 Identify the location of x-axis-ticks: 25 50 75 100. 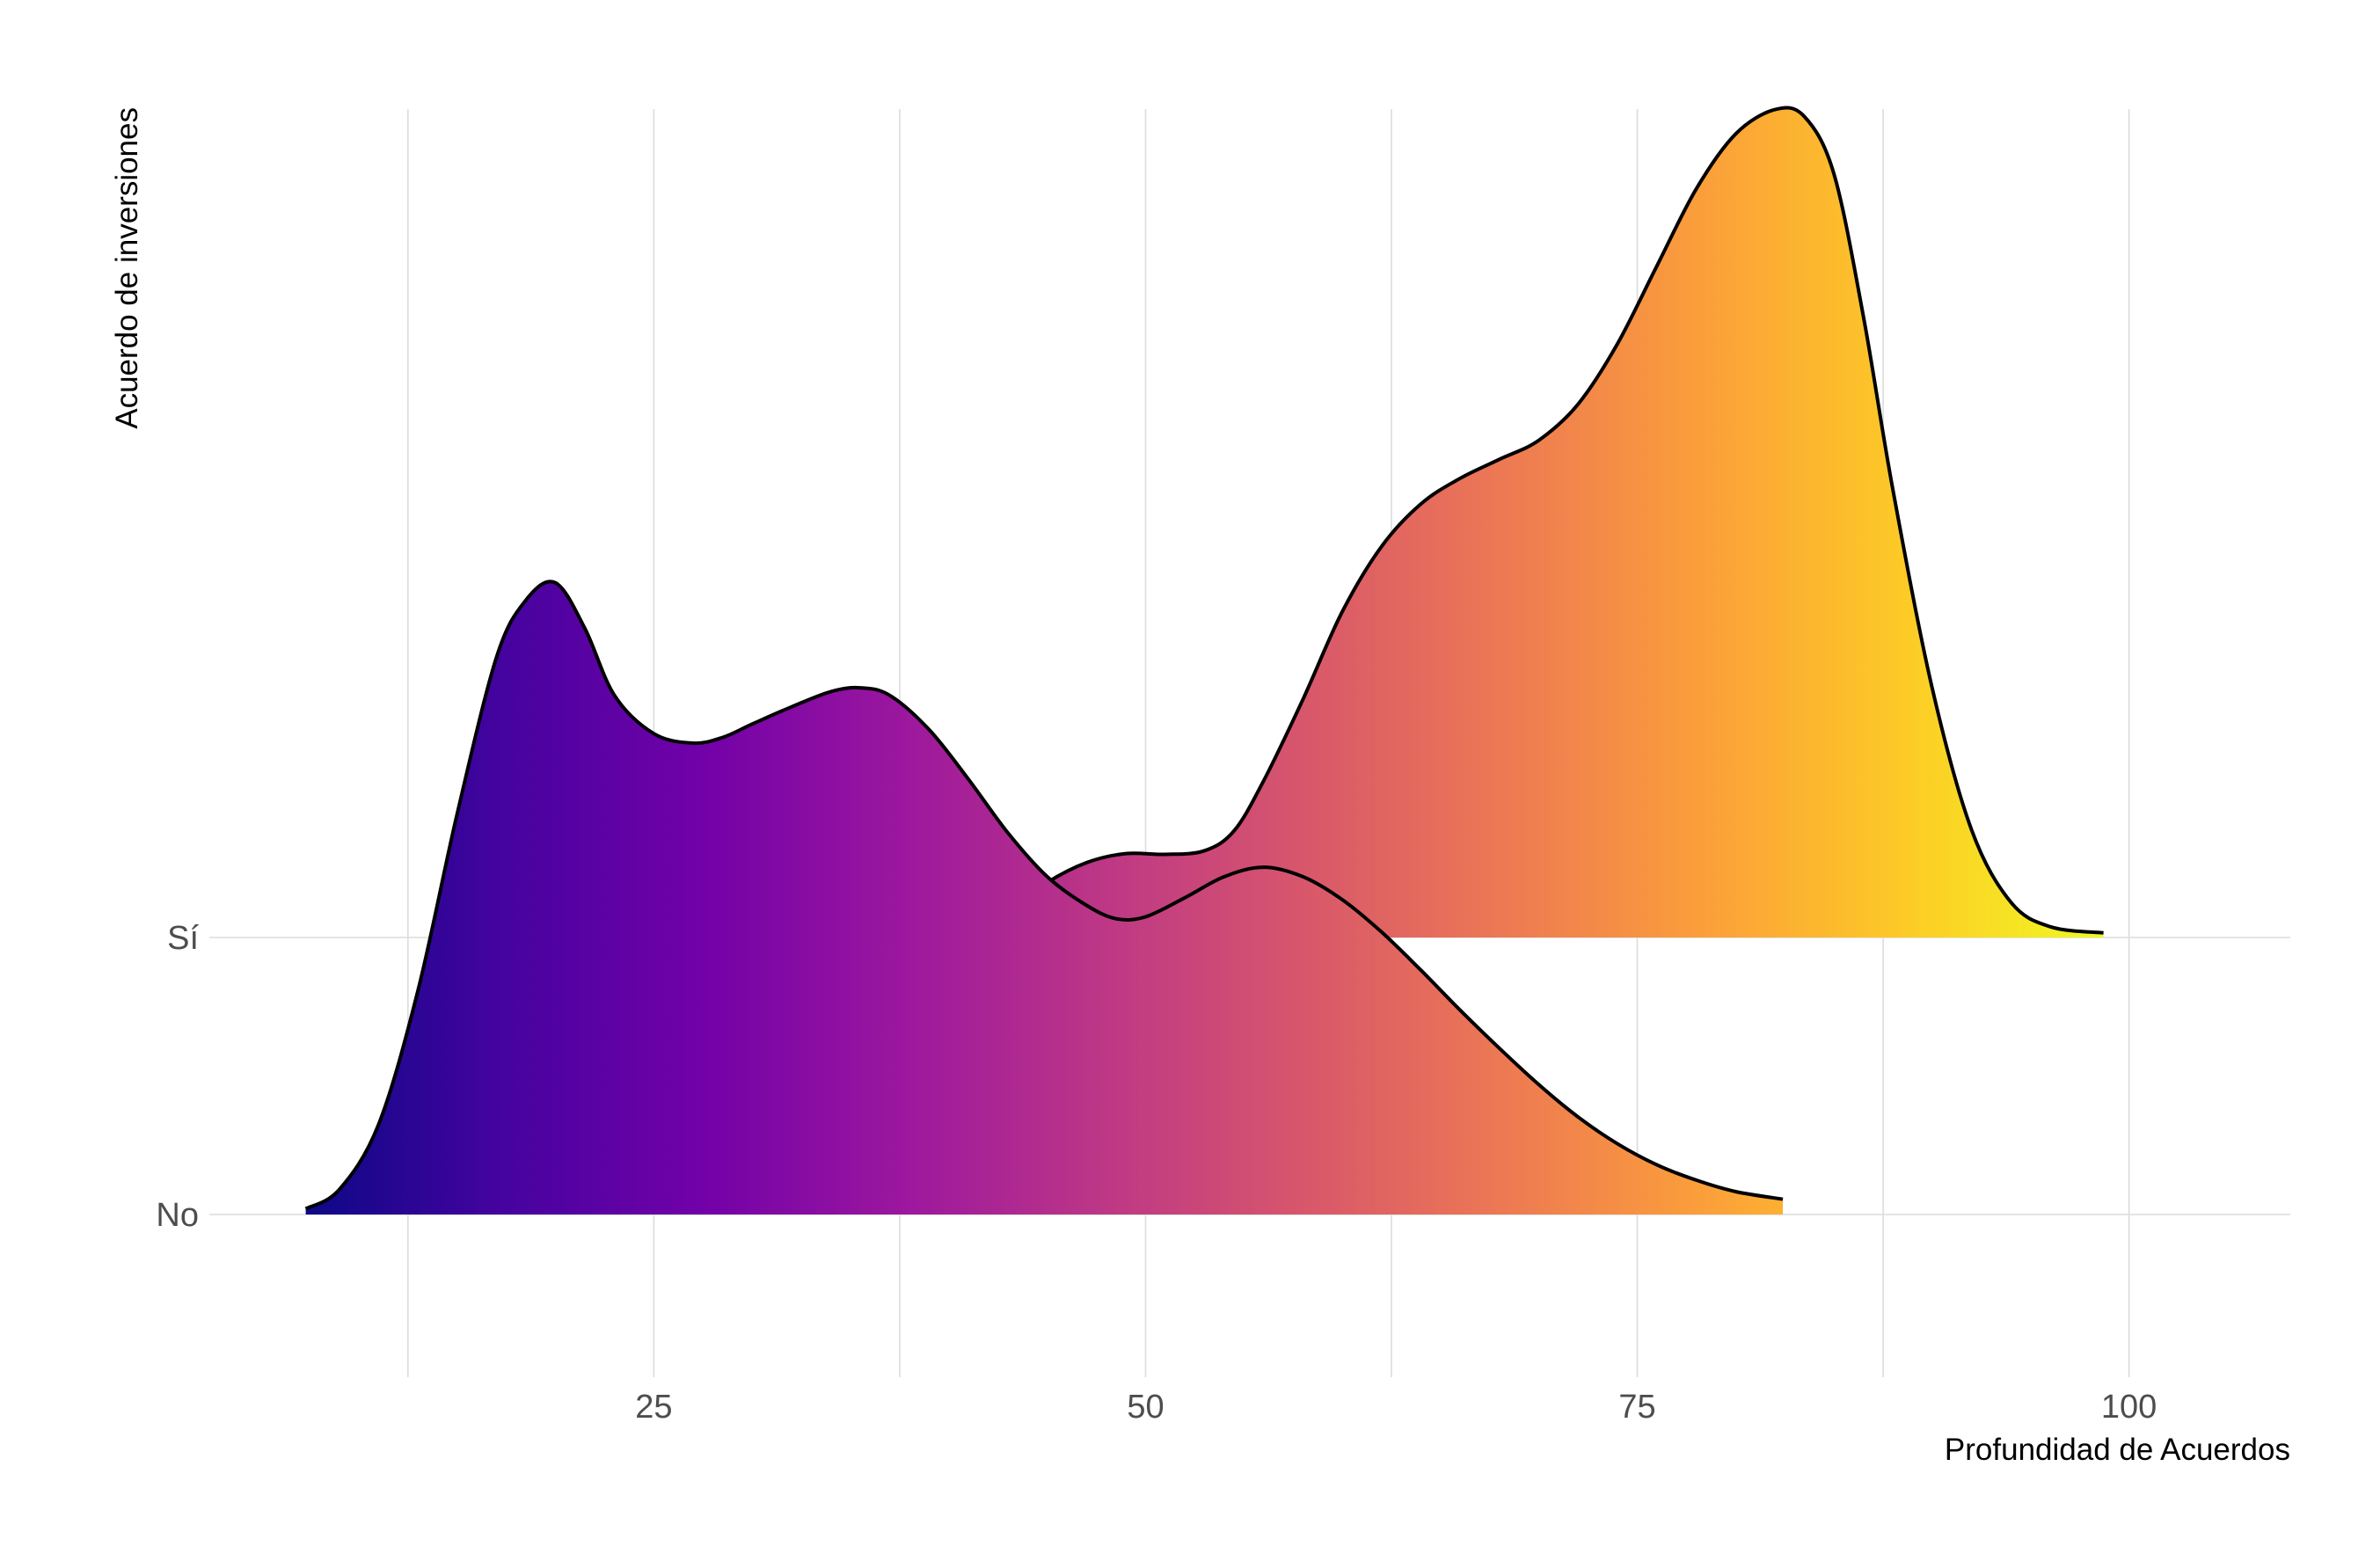
(1396, 1408).